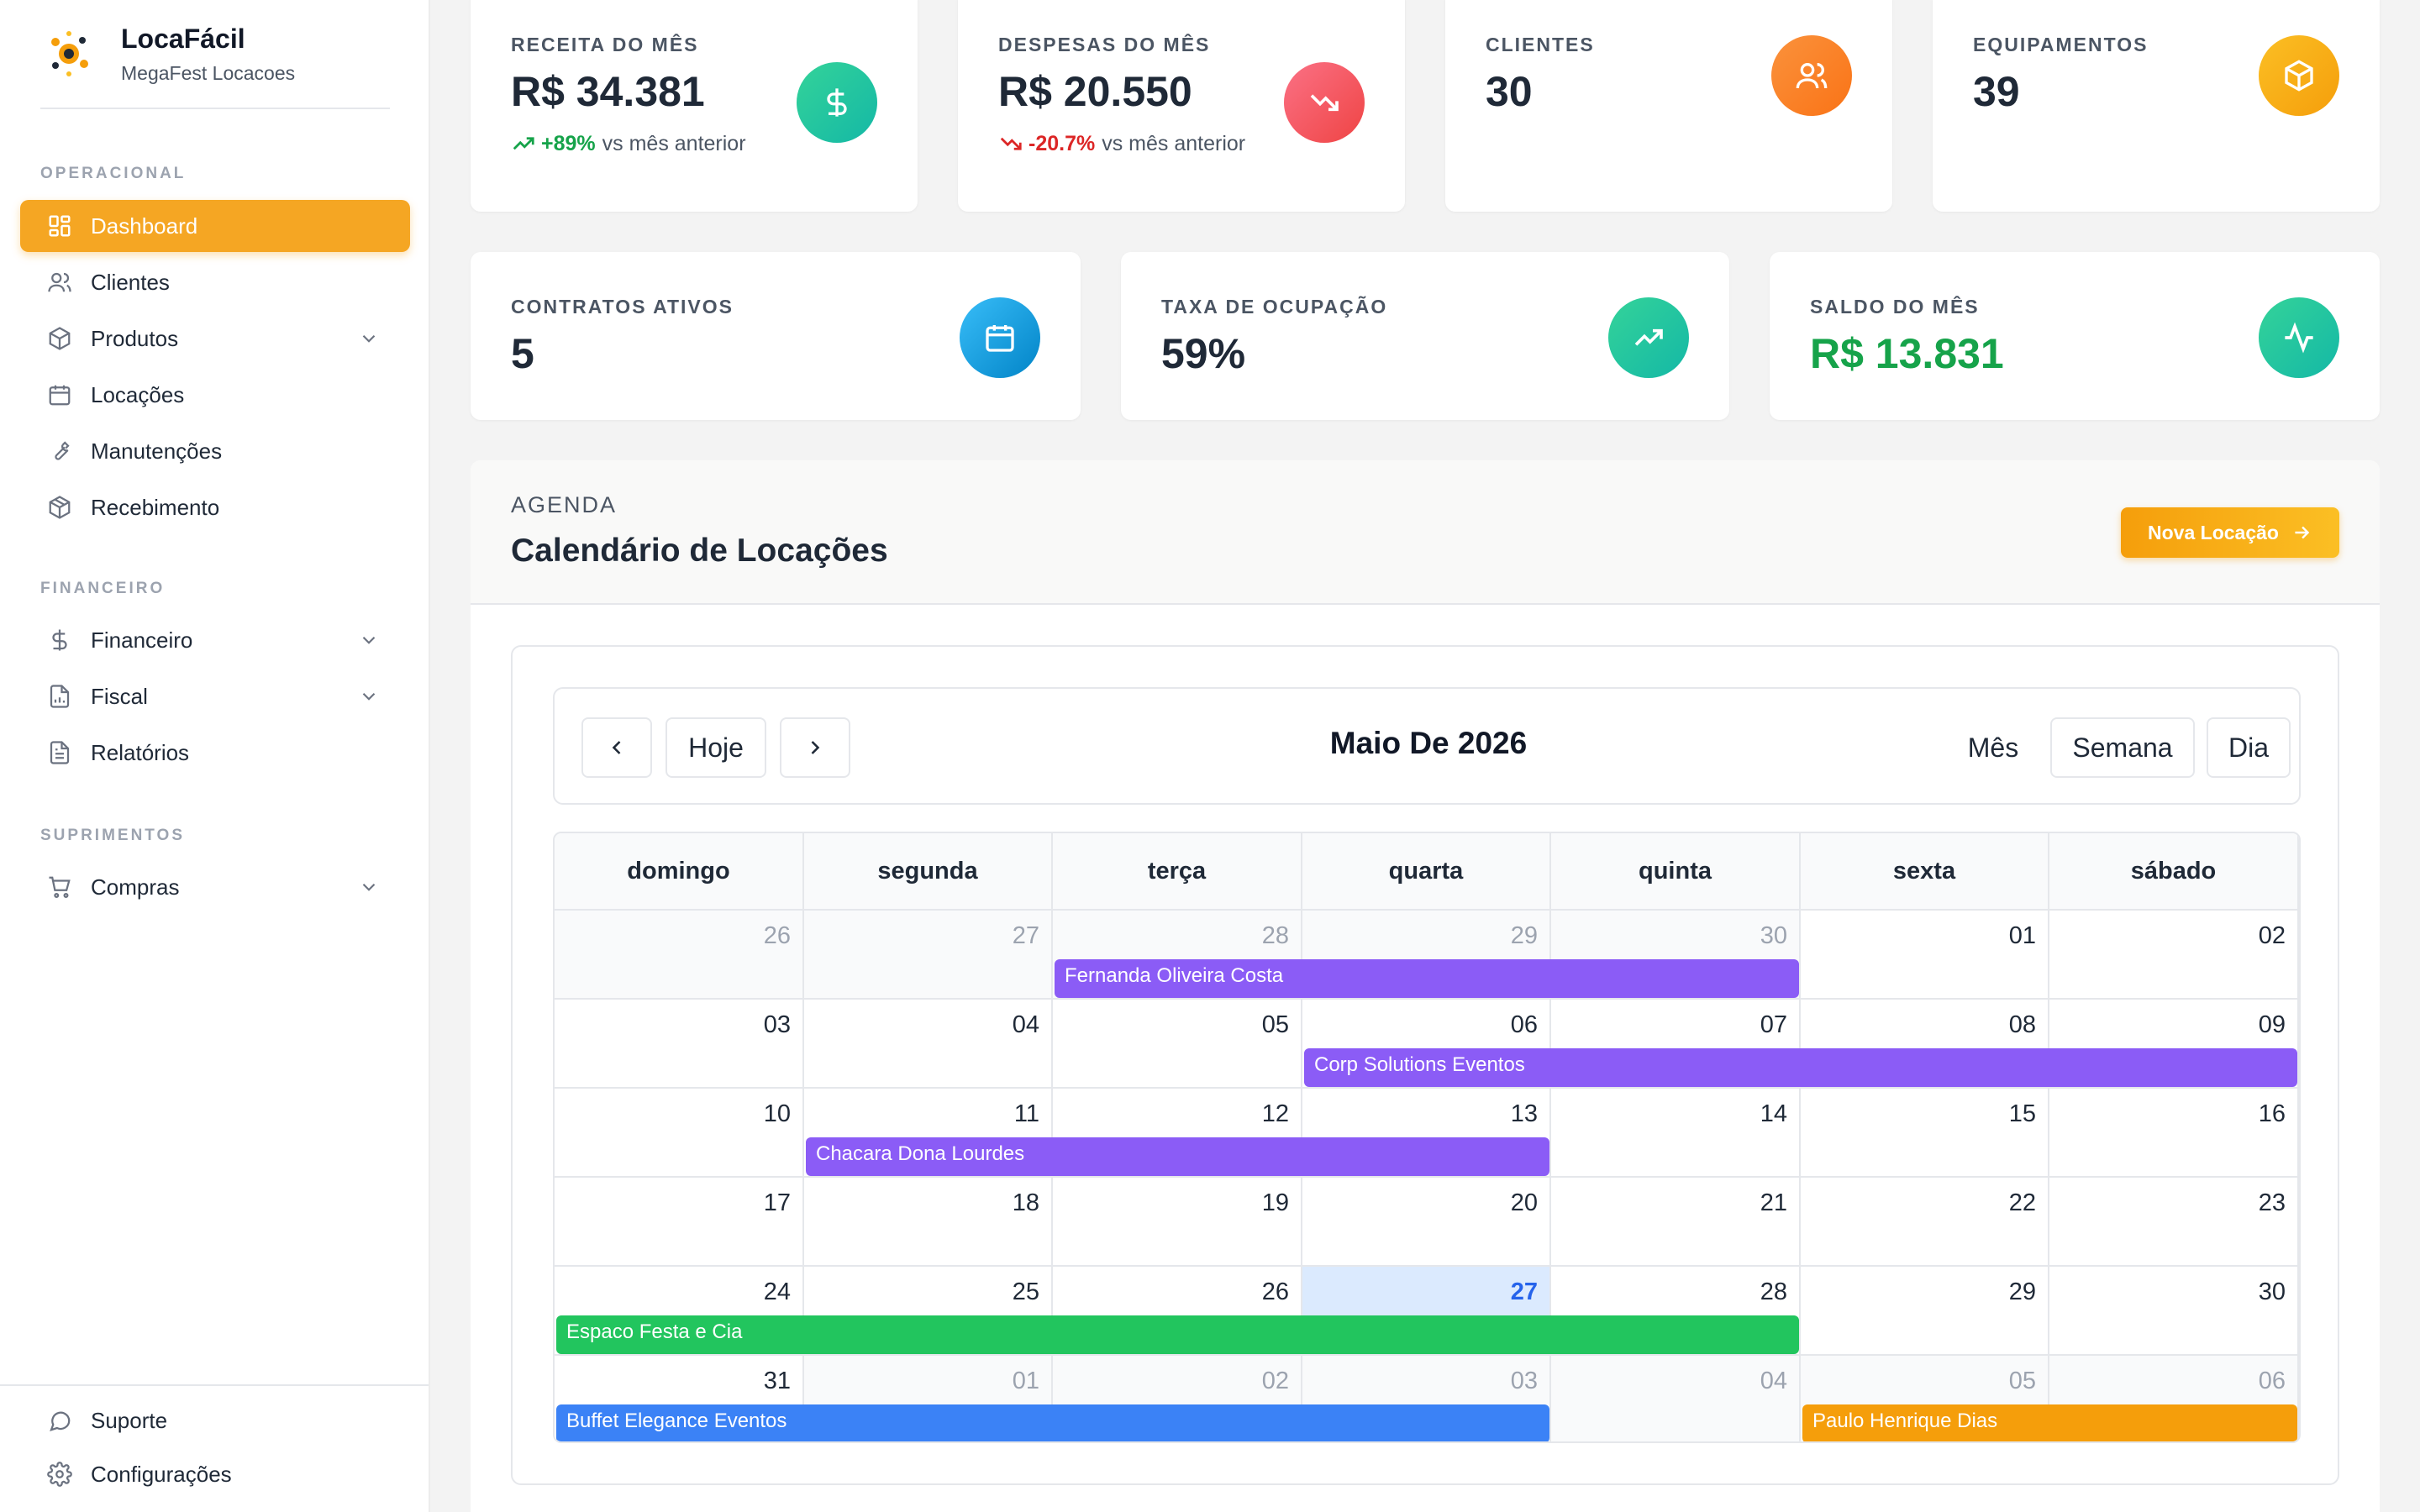 The width and height of the screenshot is (2420, 1512). Describe the element at coordinates (1676, 1222) in the screenshot. I see `calendar-day-cell: 21` at that location.